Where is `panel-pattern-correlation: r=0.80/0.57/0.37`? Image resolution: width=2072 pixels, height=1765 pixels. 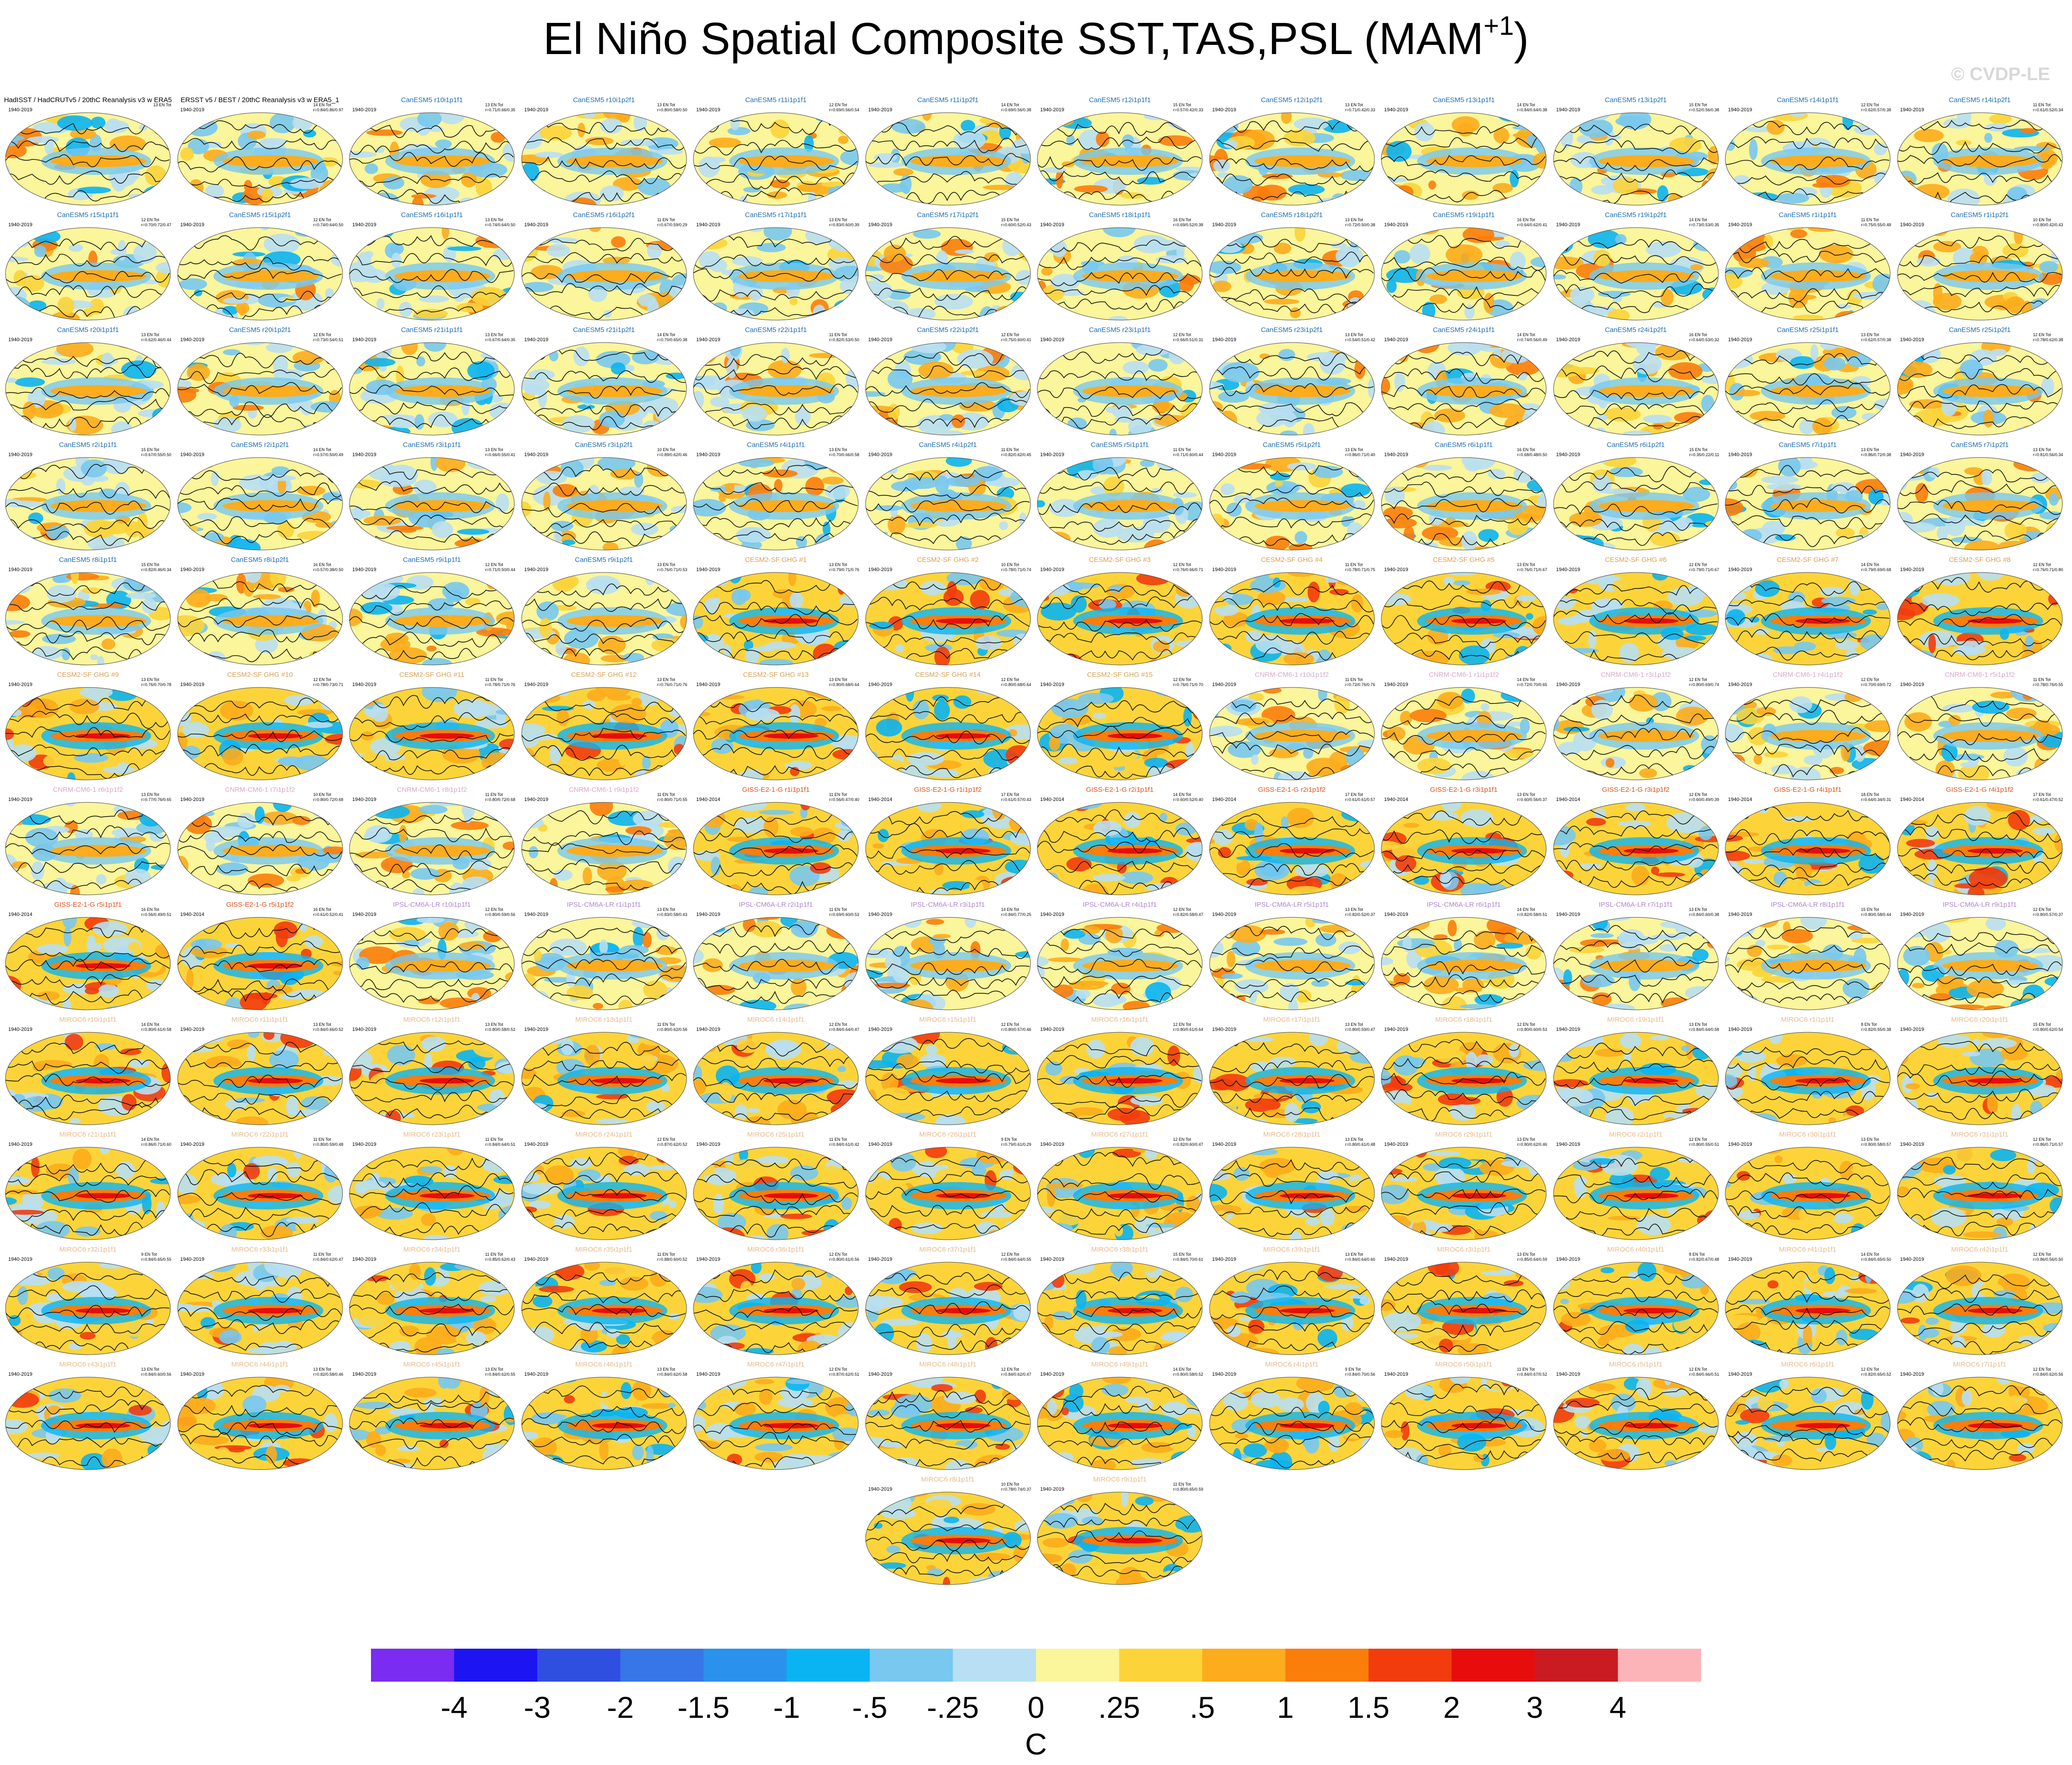
panel-pattern-correlation: r=0.80/0.57/0.37 is located at coordinates (2048, 914).